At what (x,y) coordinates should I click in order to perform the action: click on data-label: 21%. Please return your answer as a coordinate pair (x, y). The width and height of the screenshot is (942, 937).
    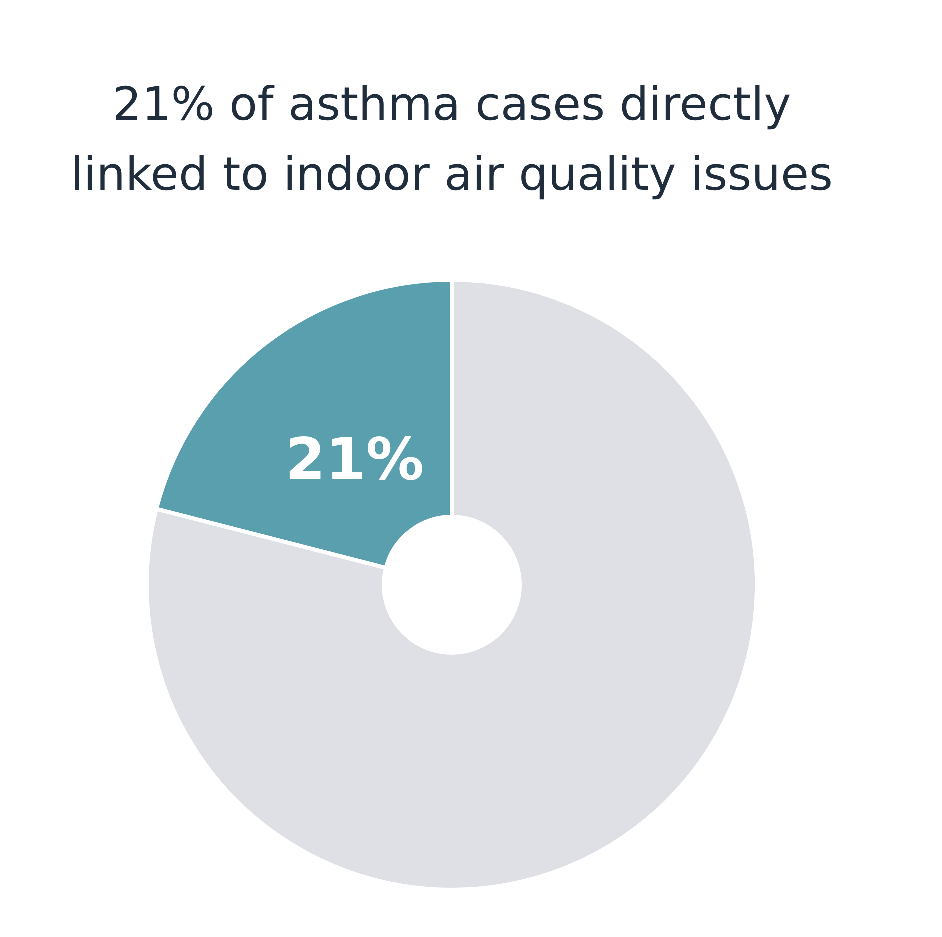
    Looking at the image, I should click on (354, 460).